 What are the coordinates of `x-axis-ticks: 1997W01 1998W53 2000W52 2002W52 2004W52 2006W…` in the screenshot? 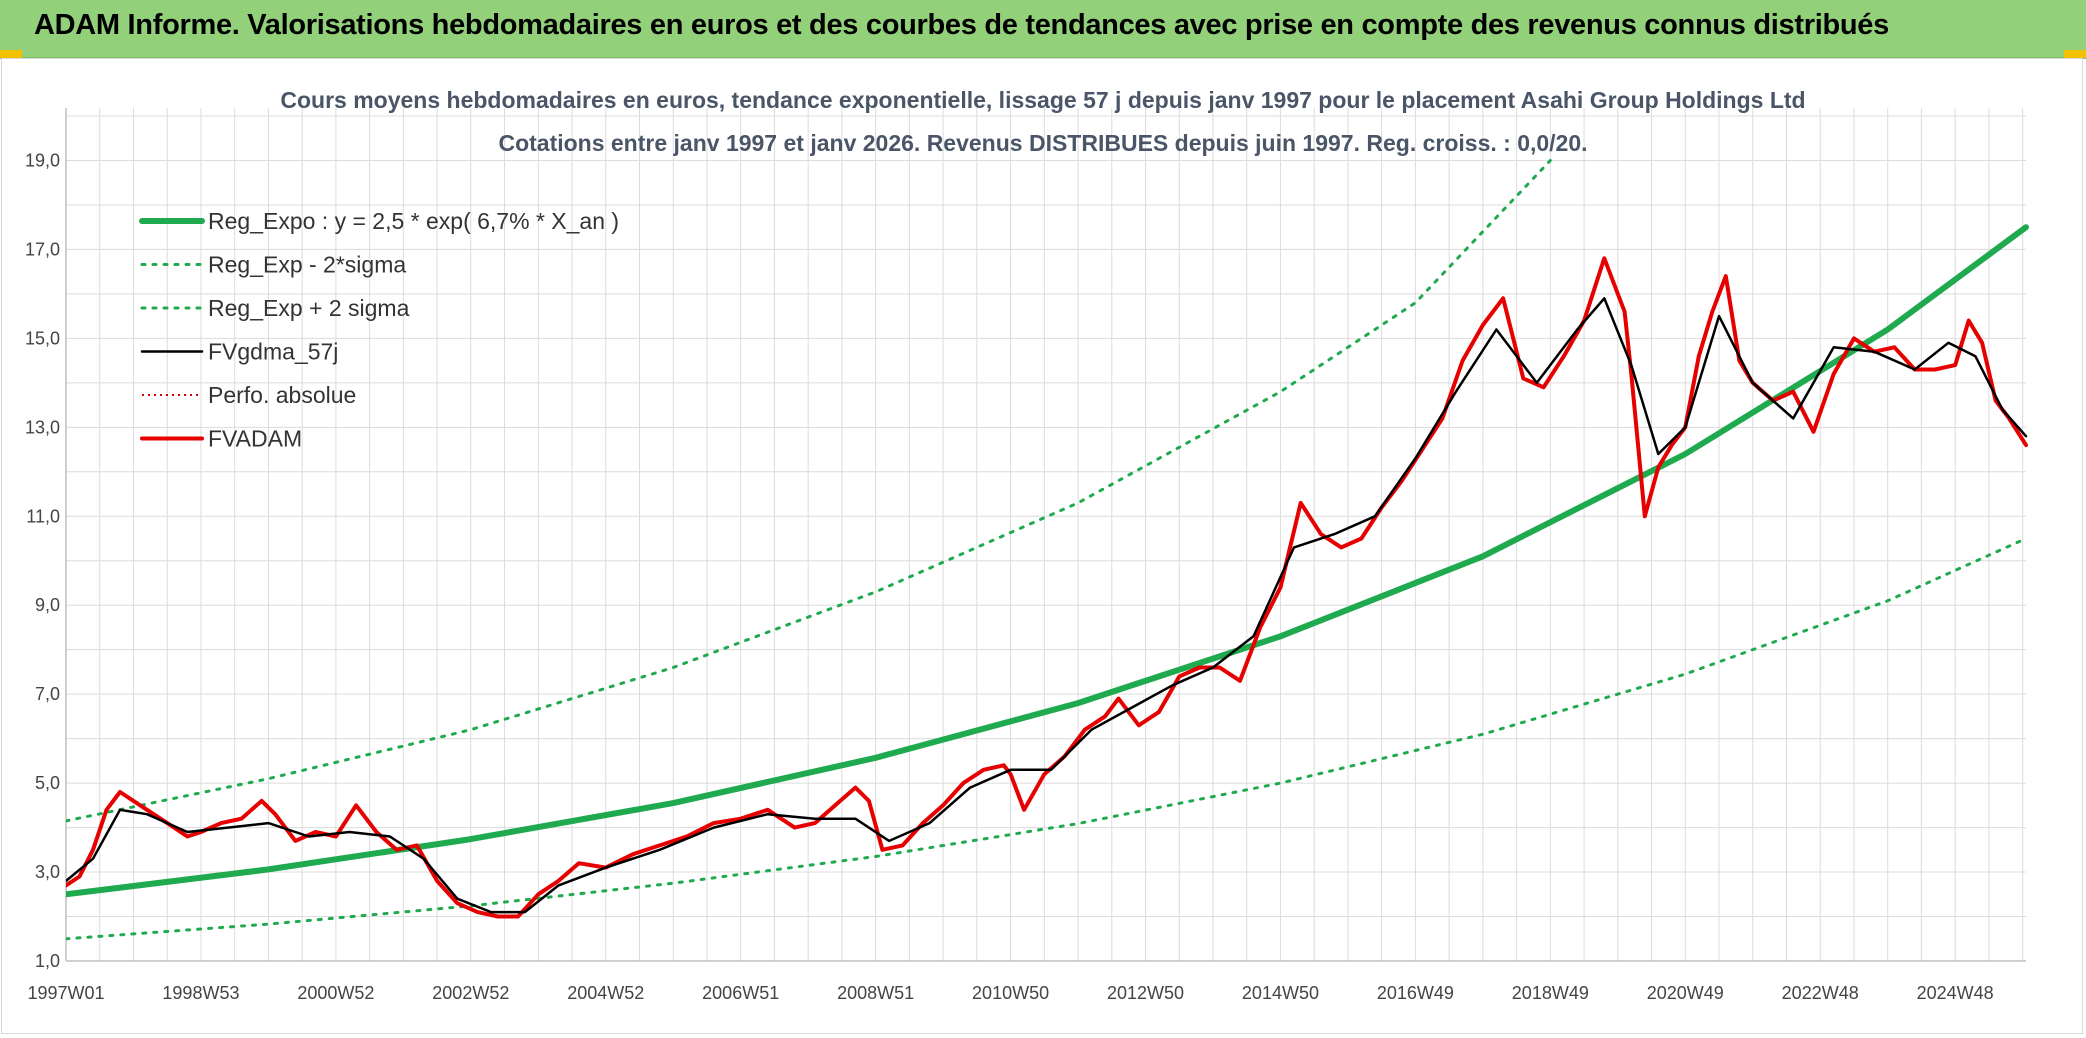 It's located at (1010, 993).